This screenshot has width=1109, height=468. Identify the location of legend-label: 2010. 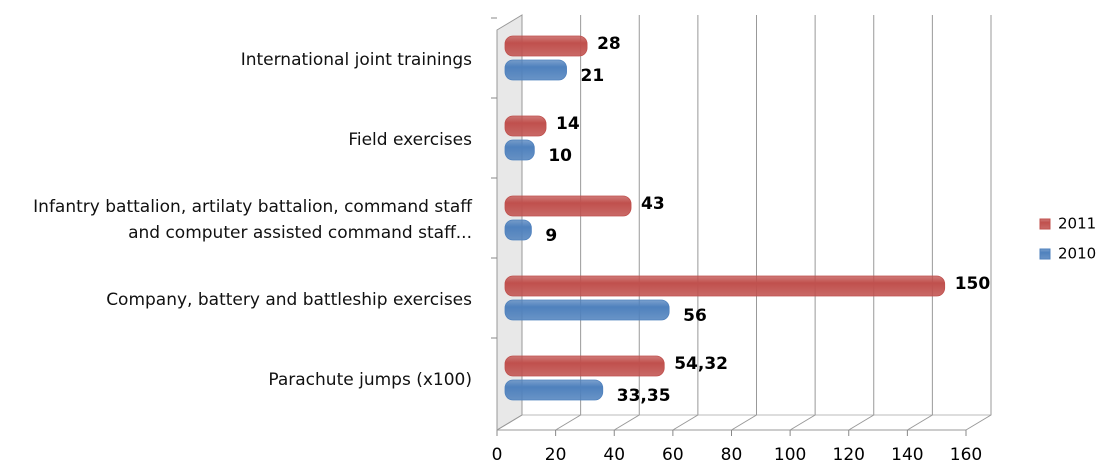
(1077, 254).